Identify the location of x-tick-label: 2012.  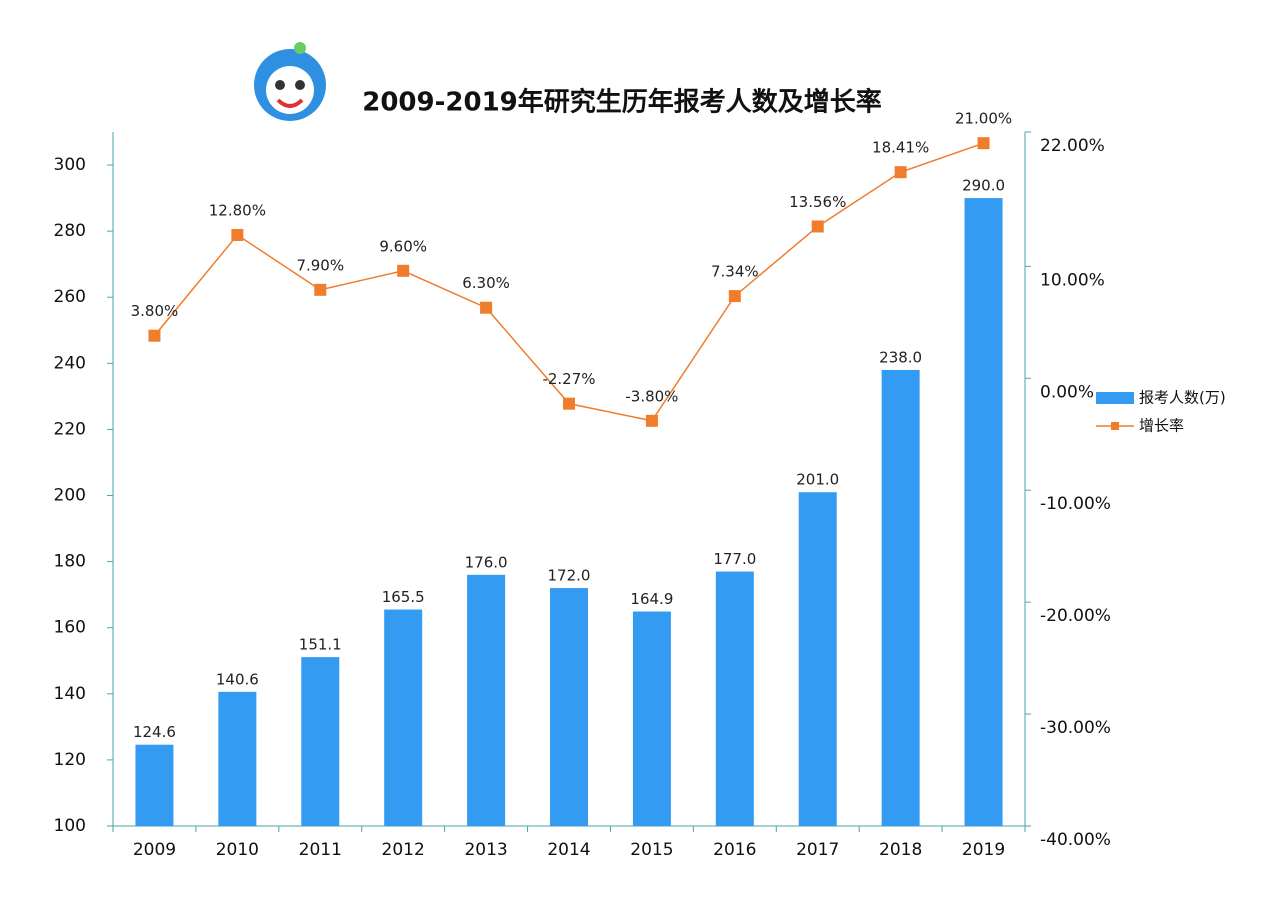
(403, 850).